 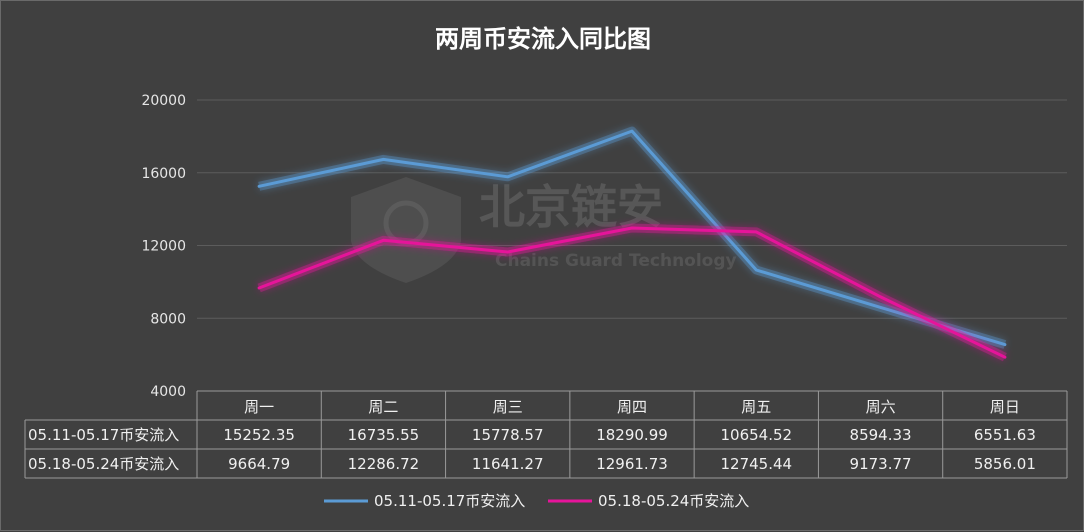 What do you see at coordinates (632, 464) in the screenshot?
I see `data-label: 12961.73` at bounding box center [632, 464].